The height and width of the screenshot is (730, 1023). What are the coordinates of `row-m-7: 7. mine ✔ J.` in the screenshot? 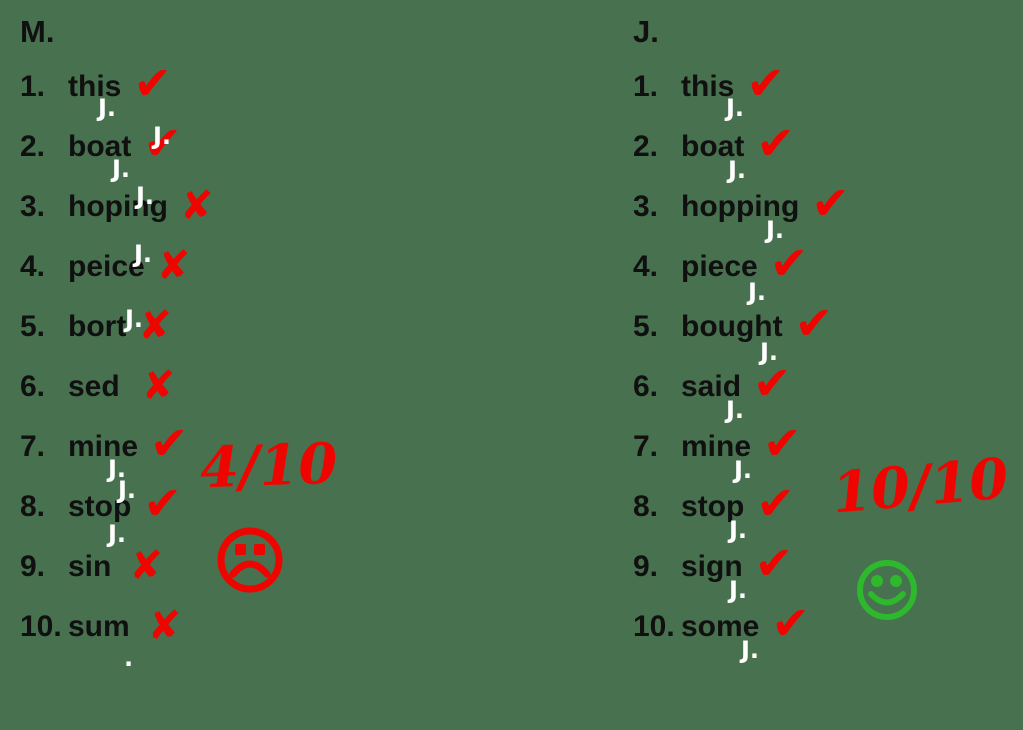 It's located at (104, 450).